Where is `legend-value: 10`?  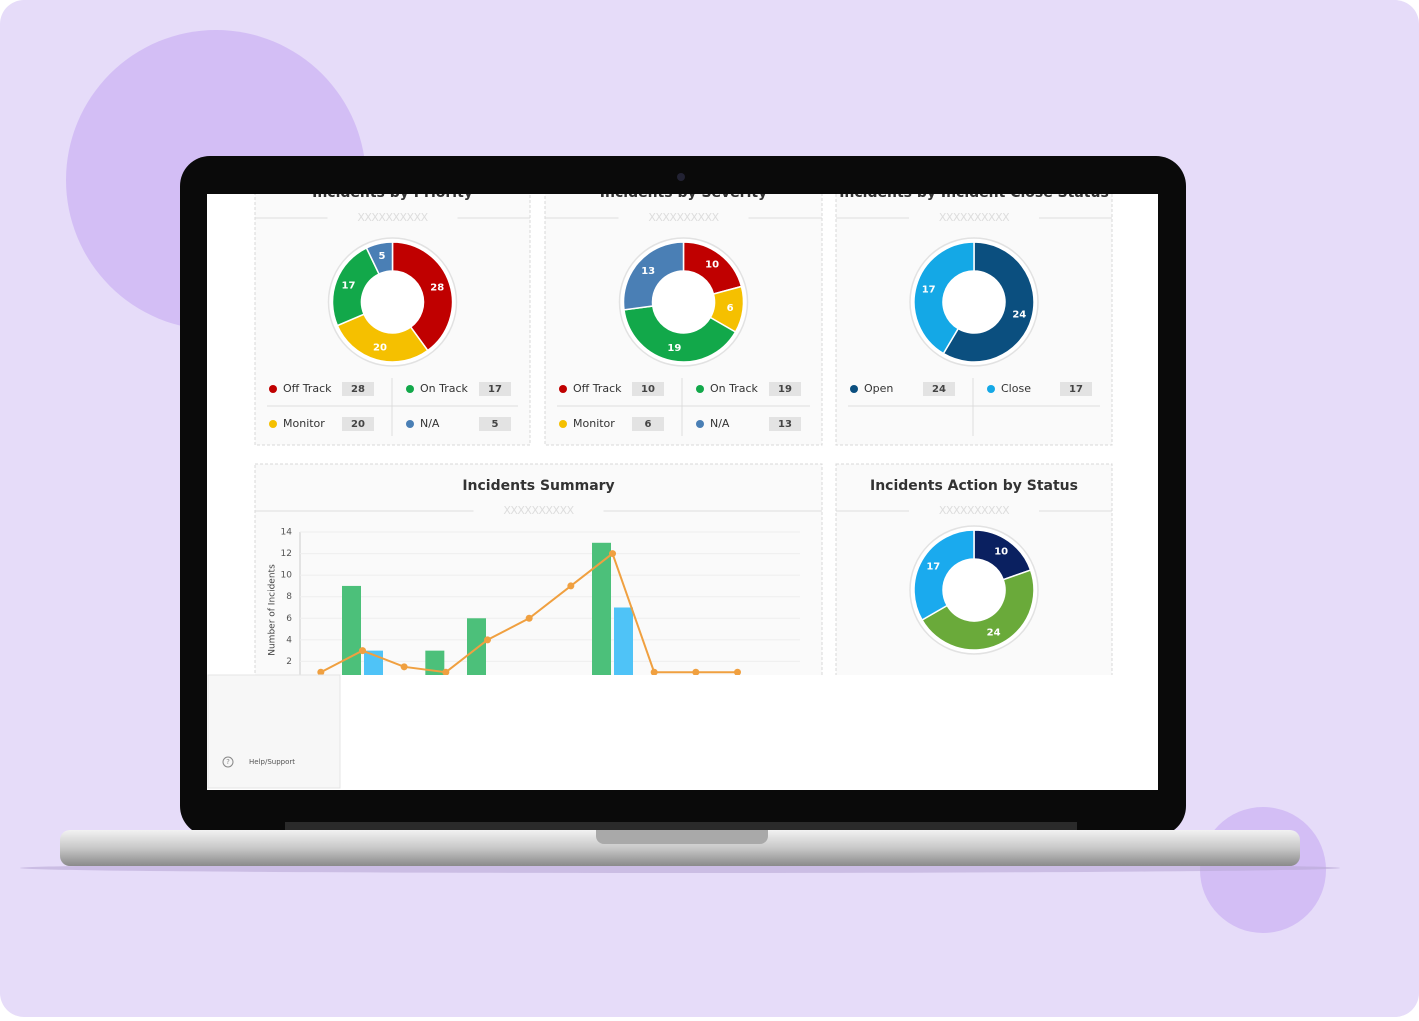 legend-value: 10 is located at coordinates (648, 389).